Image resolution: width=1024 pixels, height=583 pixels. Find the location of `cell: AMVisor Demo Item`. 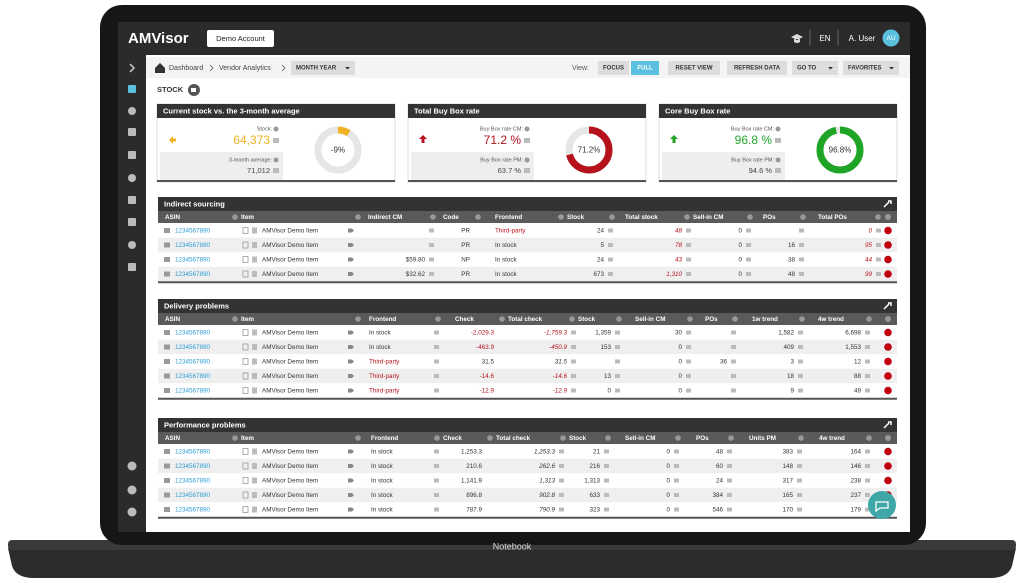

cell: AMVisor Demo Item is located at coordinates (290, 466).